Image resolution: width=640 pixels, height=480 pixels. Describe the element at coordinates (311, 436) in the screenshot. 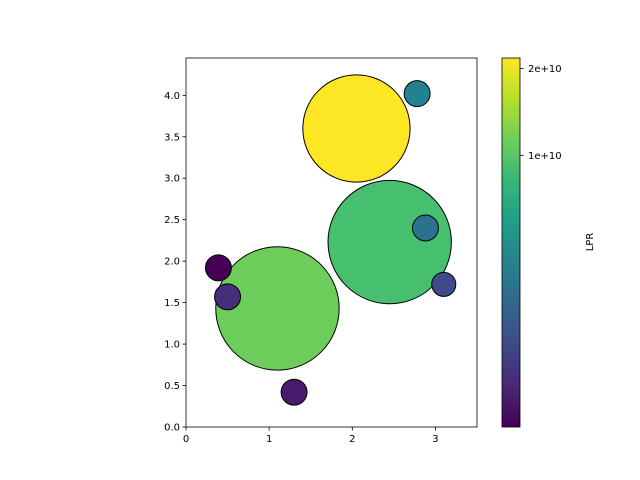

I see `x-axis: 0 1 2 3` at that location.